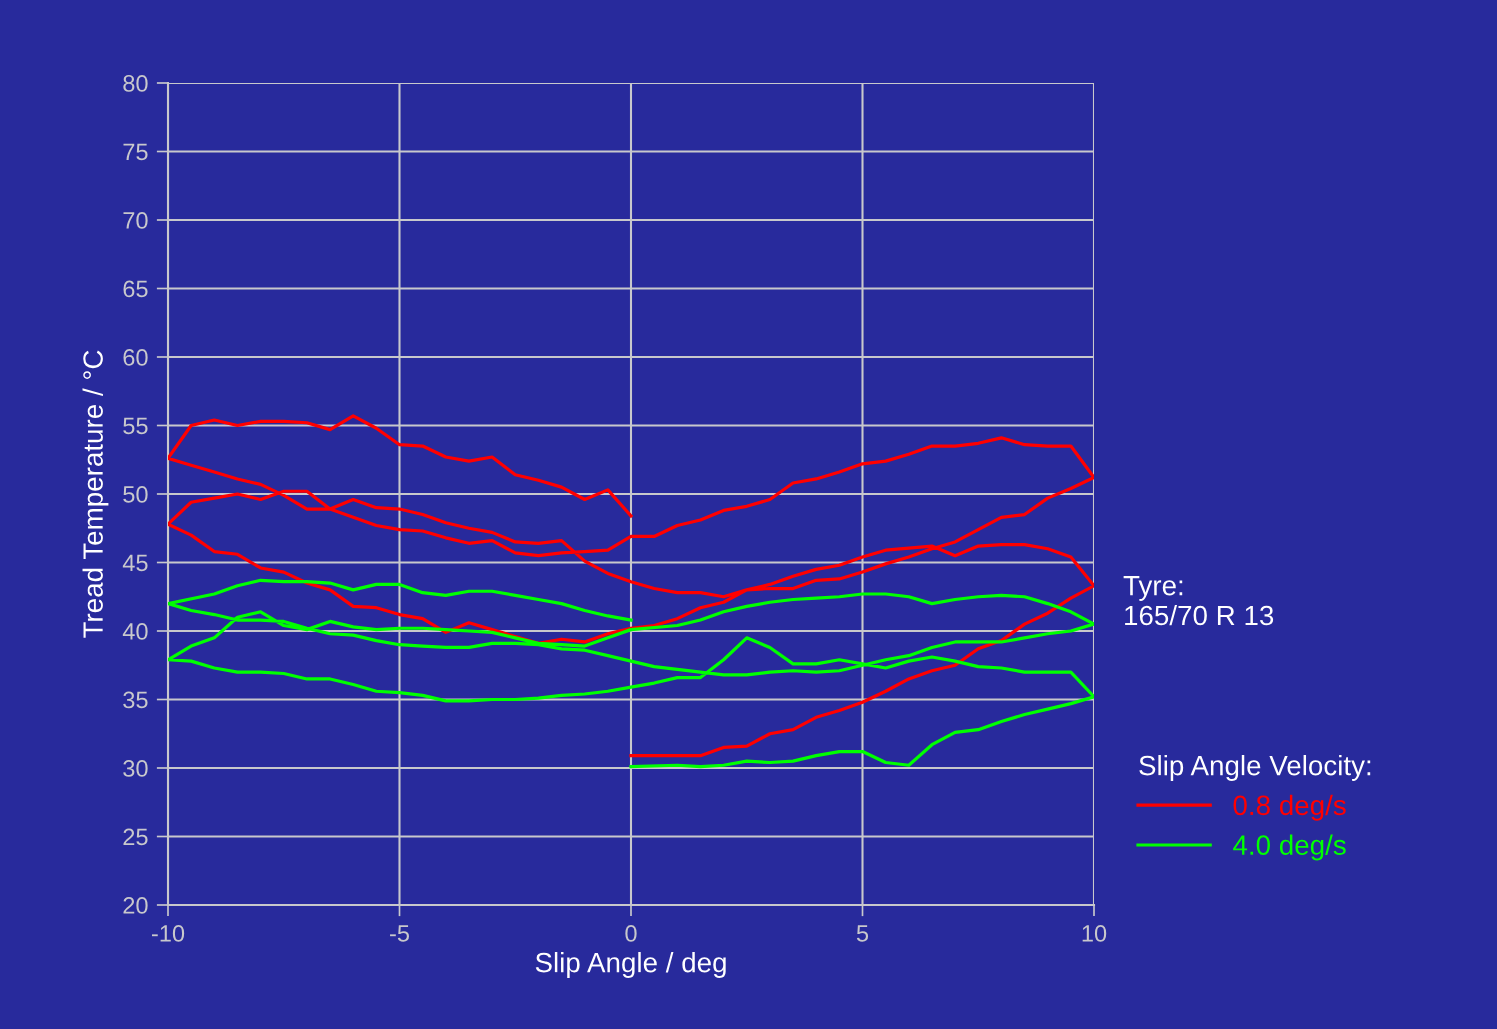 The width and height of the screenshot is (1497, 1029). I want to click on y-tick-label: 80, so click(135, 83).